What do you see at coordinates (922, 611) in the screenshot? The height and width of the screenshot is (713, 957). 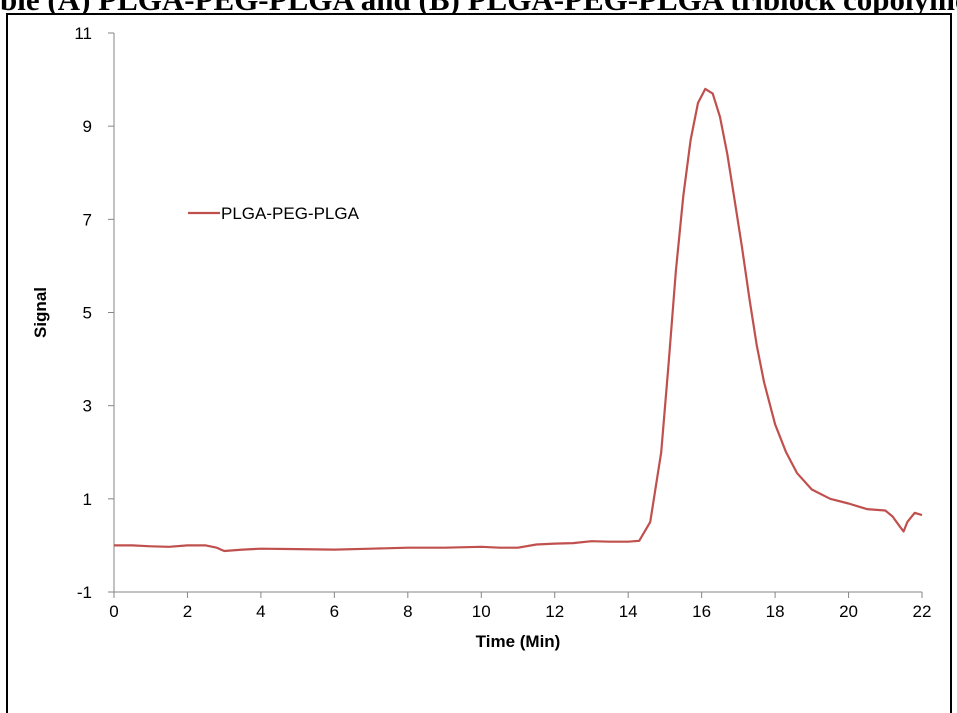 I see `x-tick-label: 22` at bounding box center [922, 611].